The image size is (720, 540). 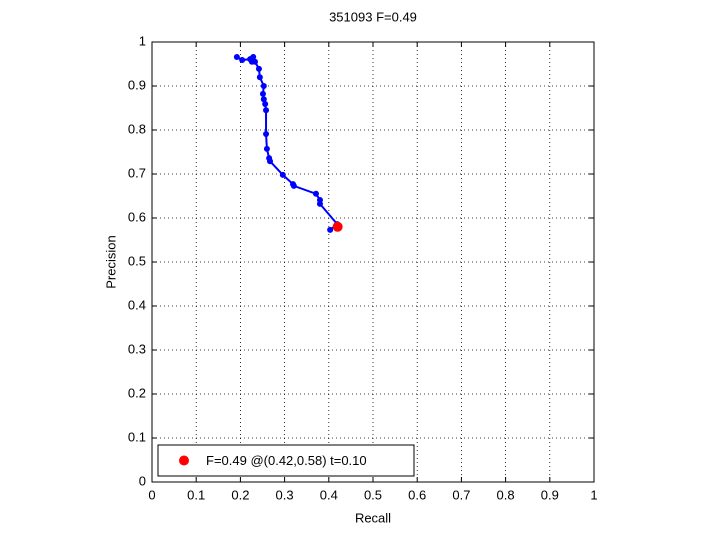 What do you see at coordinates (593, 494) in the screenshot?
I see `x-tick-label: 1` at bounding box center [593, 494].